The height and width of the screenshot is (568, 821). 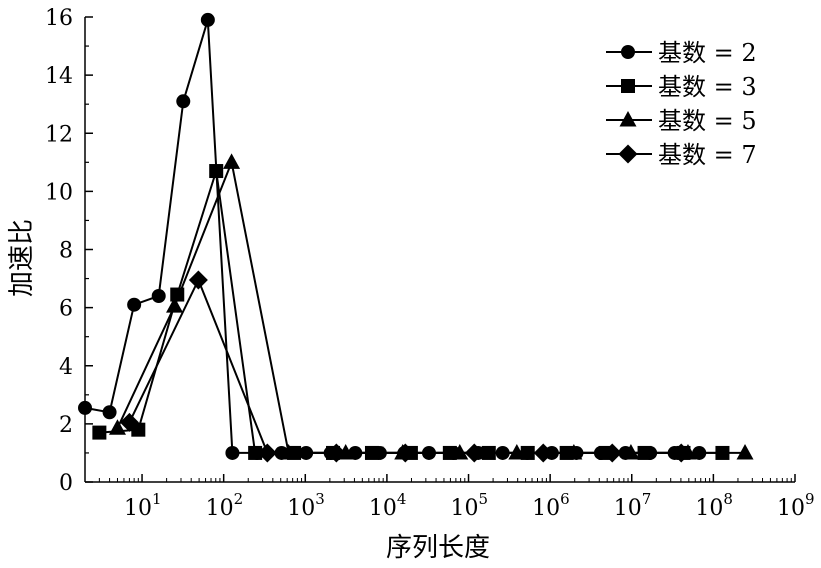 I want to click on legend-label: 基数 = 2, so click(x=707, y=53).